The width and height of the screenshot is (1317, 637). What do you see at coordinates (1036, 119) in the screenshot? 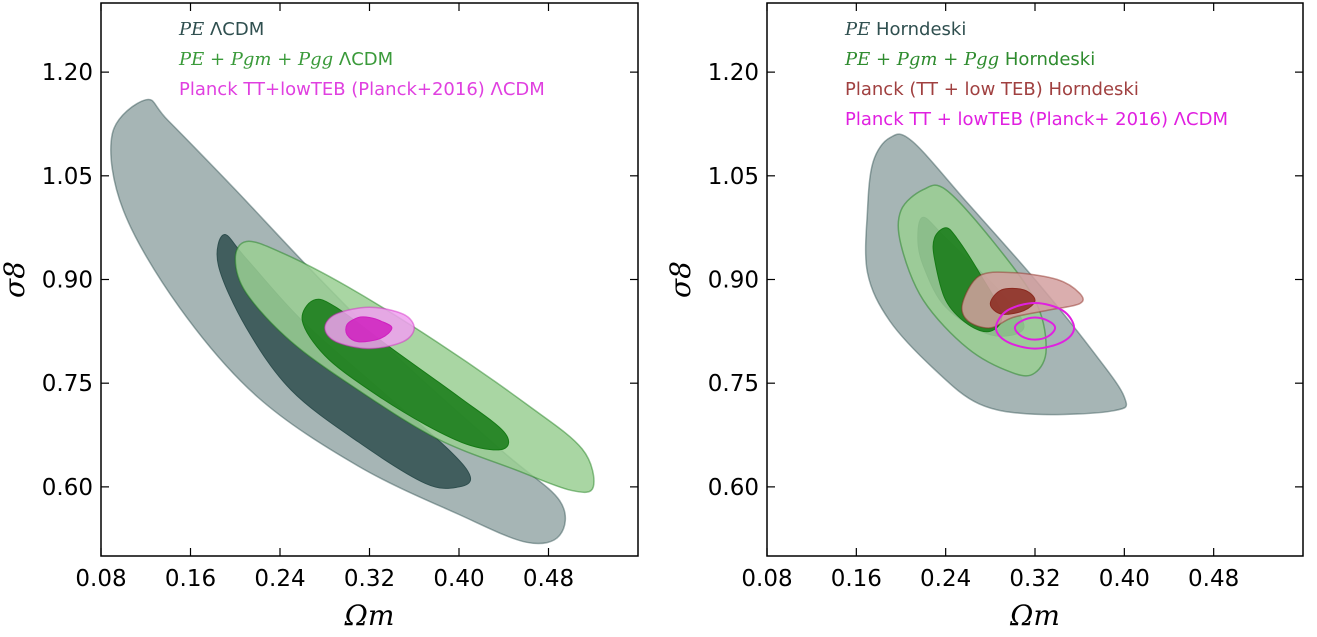
I see `legend-entry: Planck TT + lowTEB (Planck+ 2016) ΛCDM` at bounding box center [1036, 119].